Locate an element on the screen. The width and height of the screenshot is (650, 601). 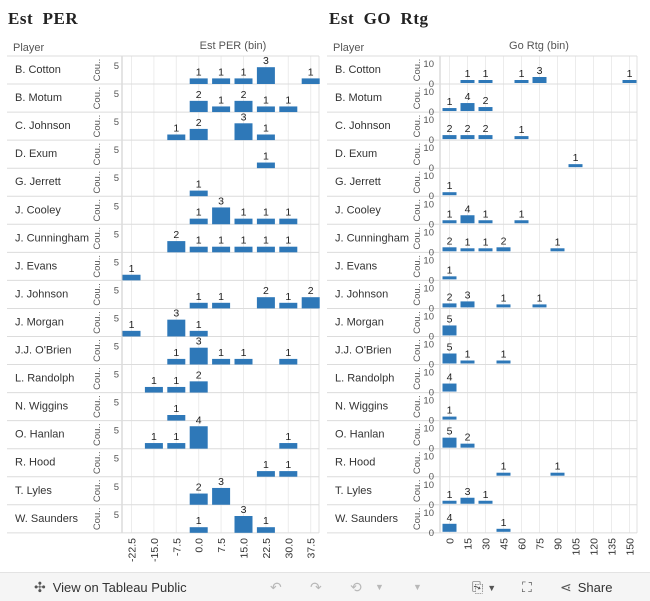
go-rtg-player-label-o-hanlan: O. Hanlan is located at coordinates (360, 435).